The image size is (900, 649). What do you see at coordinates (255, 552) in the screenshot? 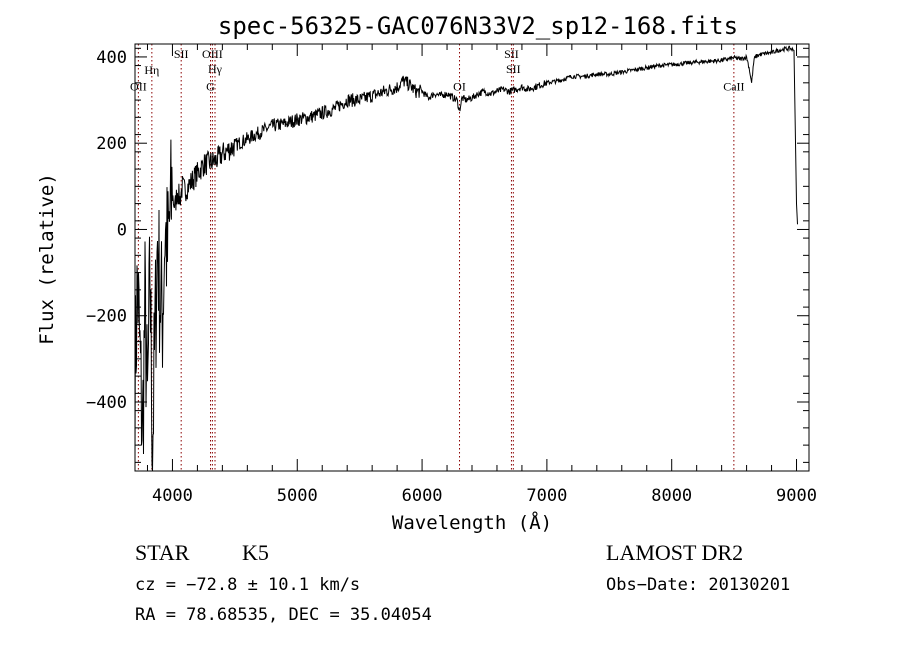
I see `subclass-label: K5` at bounding box center [255, 552].